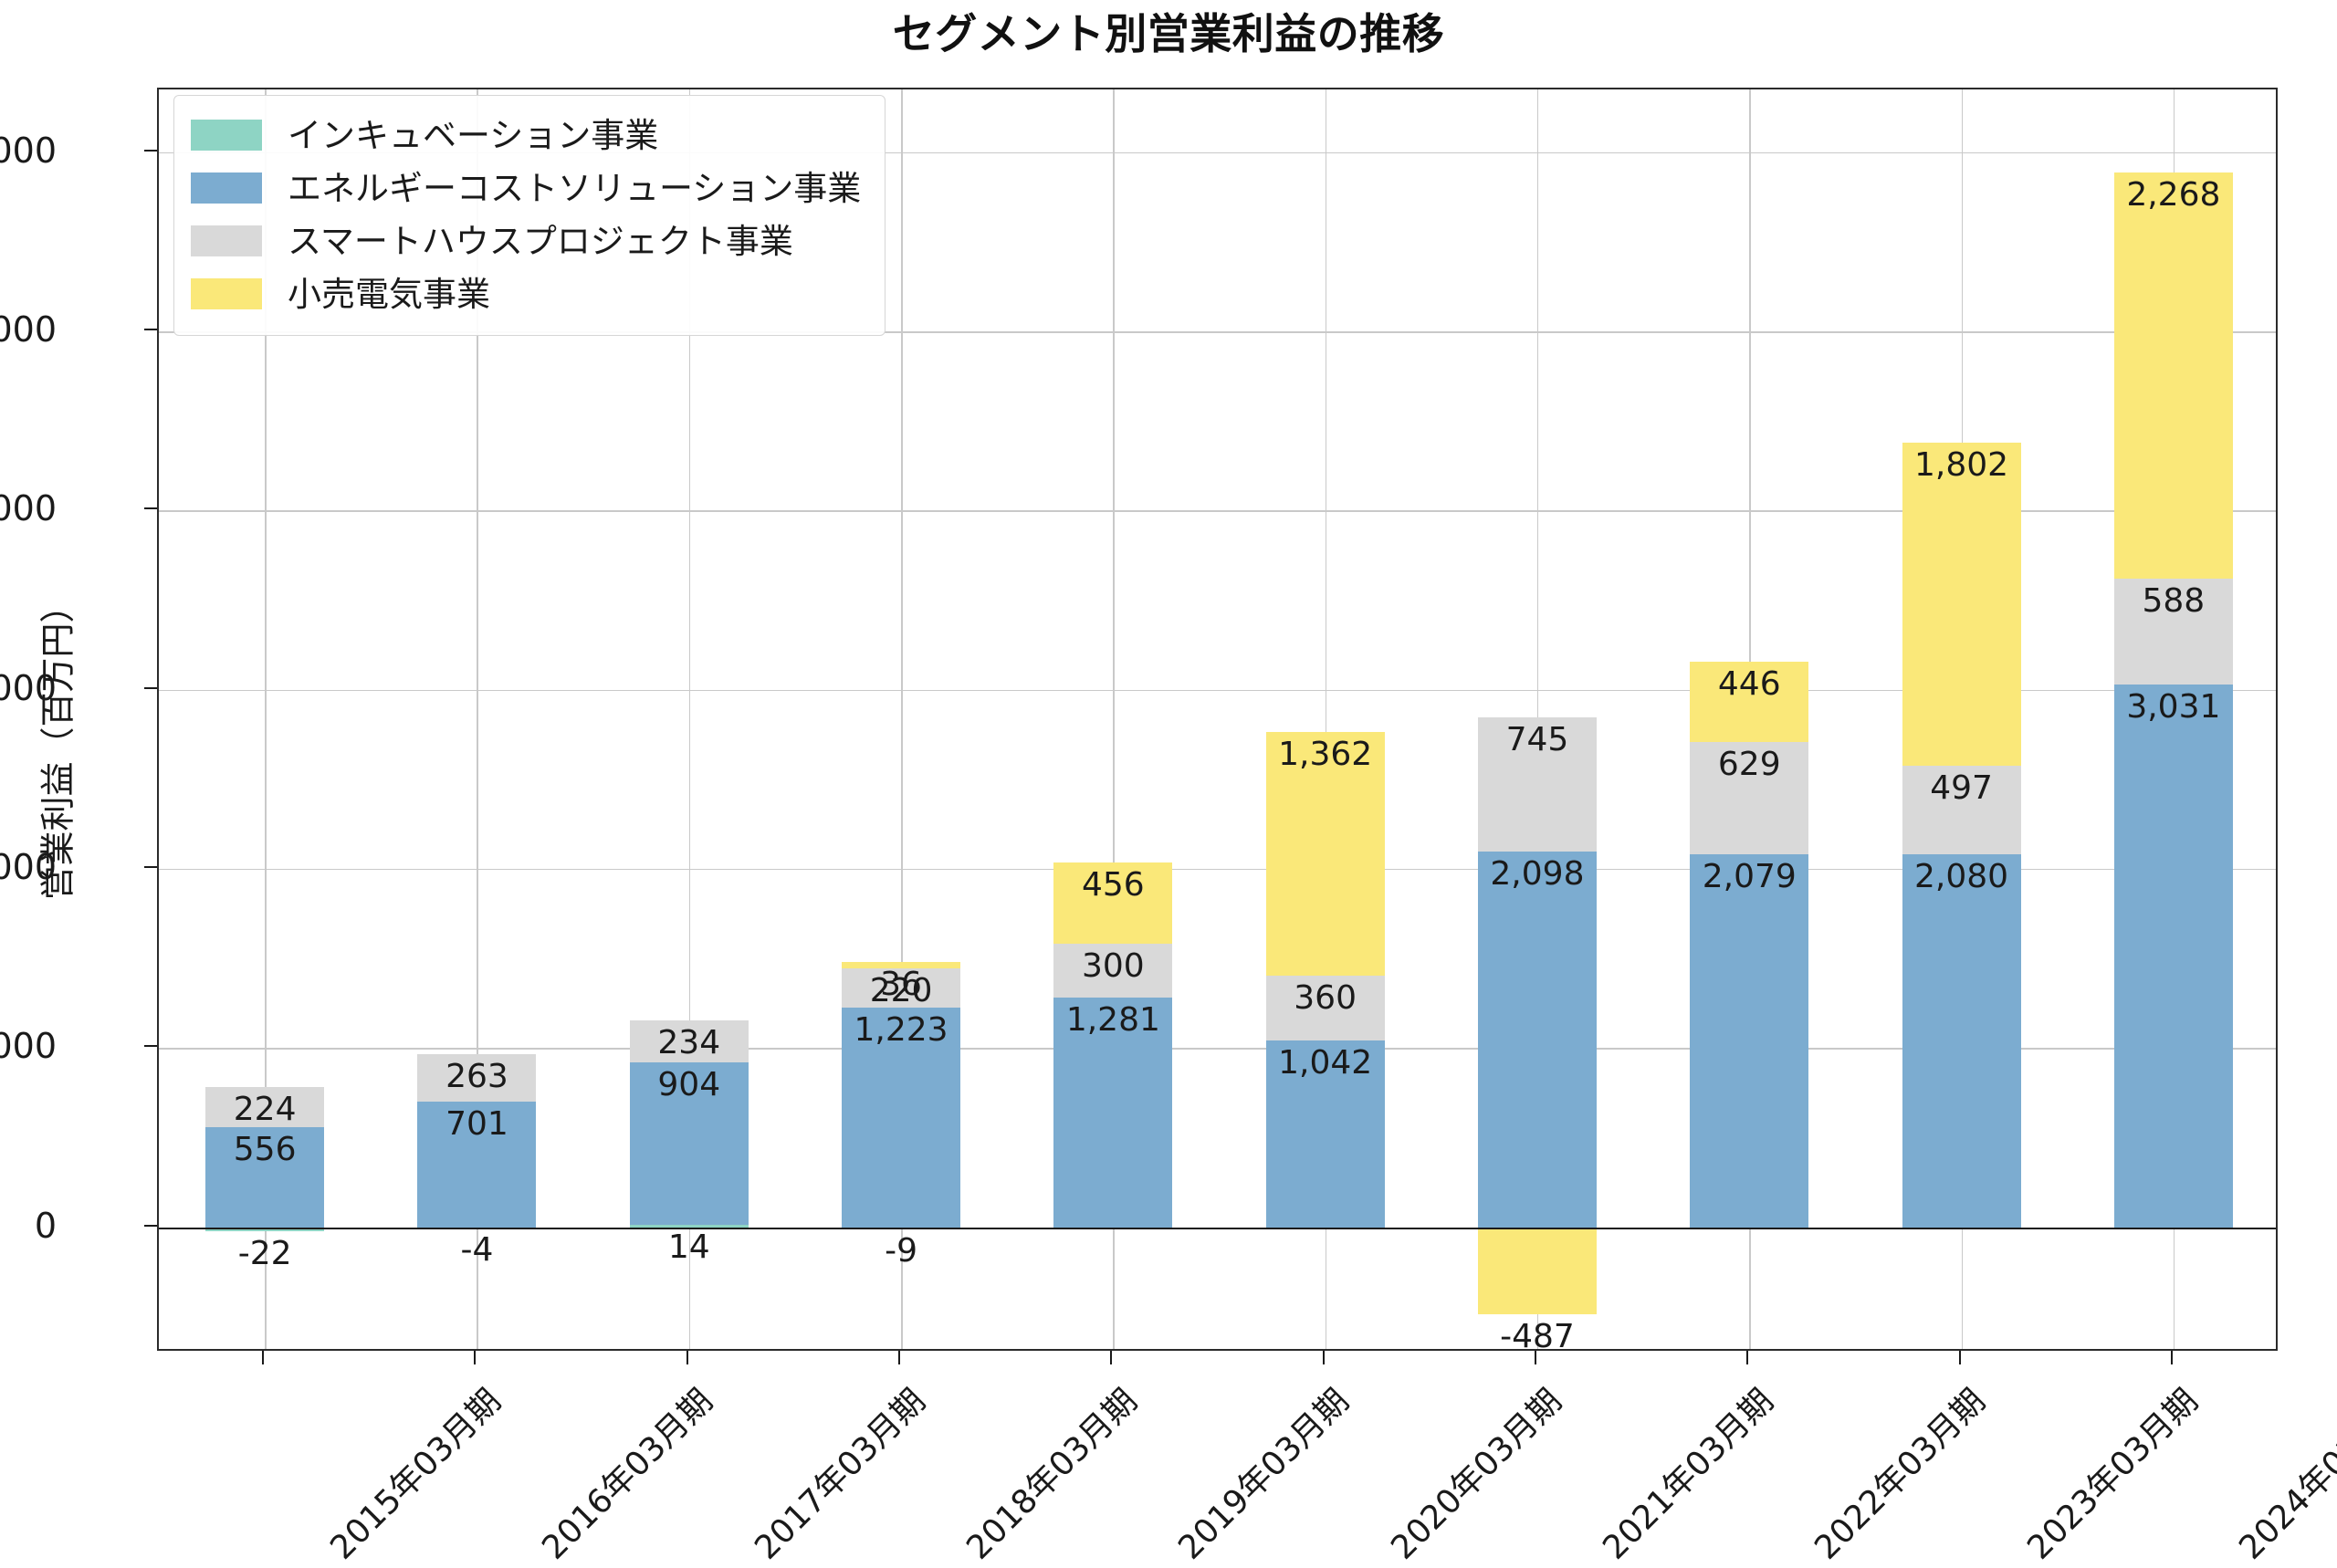 The width and height of the screenshot is (2337, 1568). What do you see at coordinates (1749, 684) in the screenshot?
I see `bar-value-label: 446` at bounding box center [1749, 684].